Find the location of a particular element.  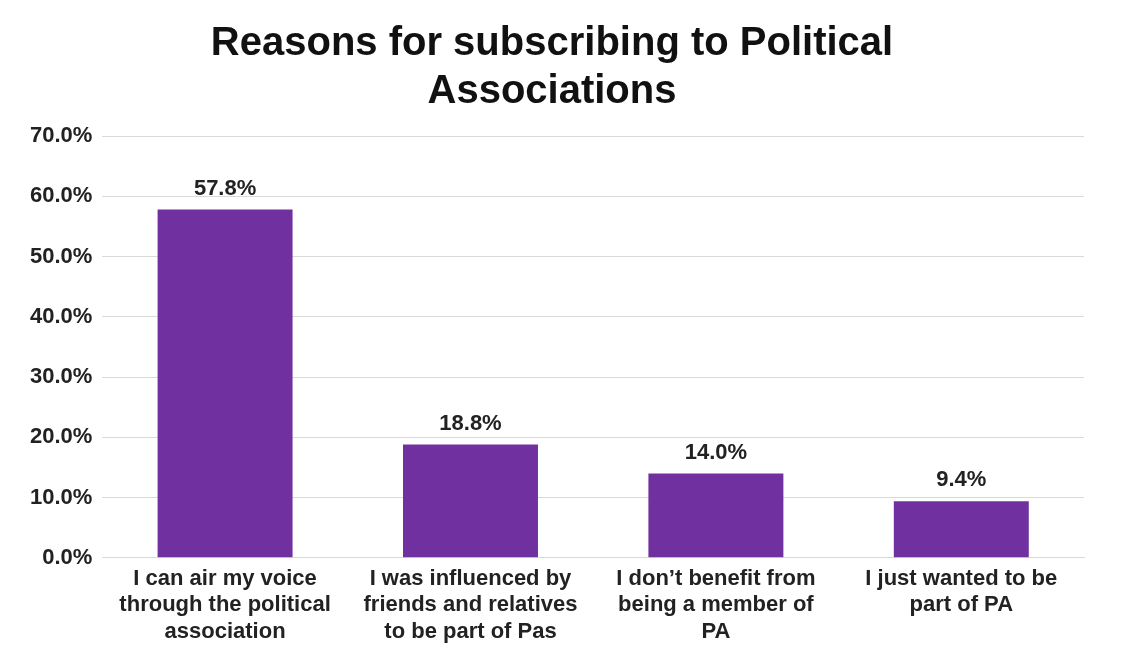

chart-title: Reasons for subscribing to Political Associations is located at coordinates (552, 65).